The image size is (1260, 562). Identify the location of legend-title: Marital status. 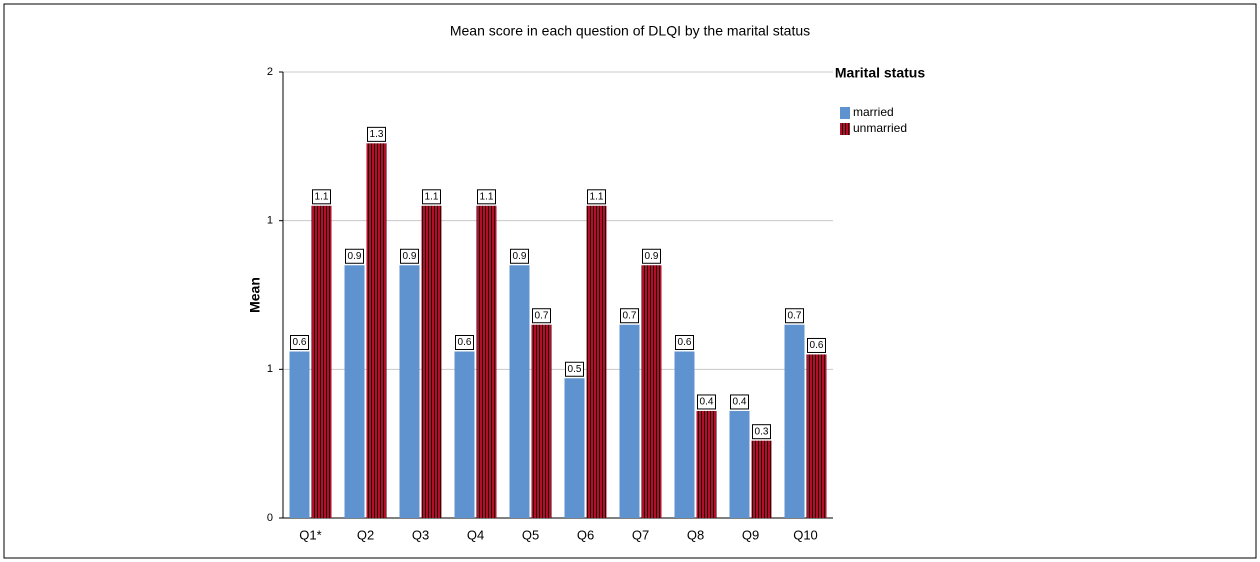
(880, 73).